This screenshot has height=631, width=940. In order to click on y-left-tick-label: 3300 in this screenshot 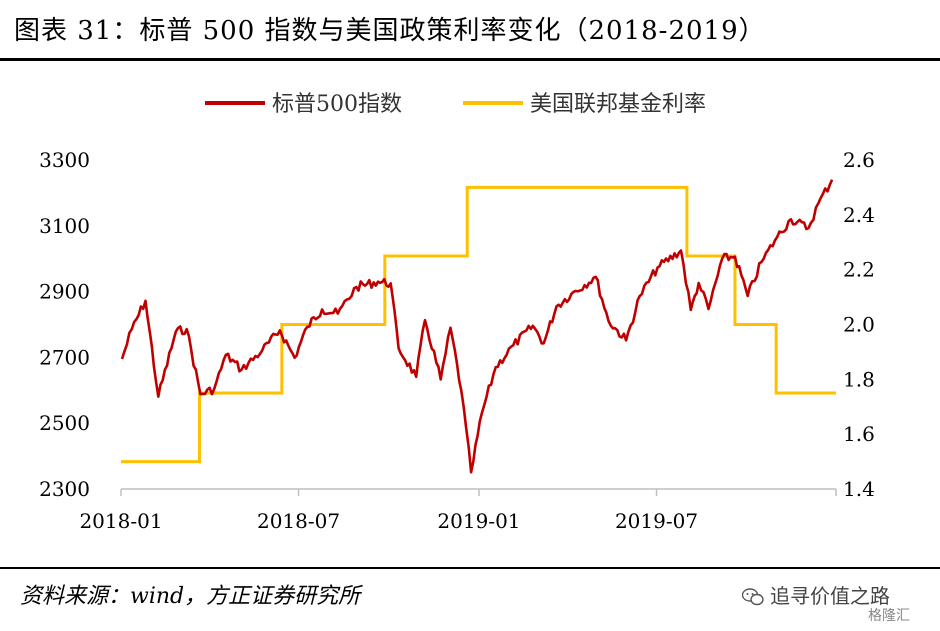, I will do `click(64, 160)`.